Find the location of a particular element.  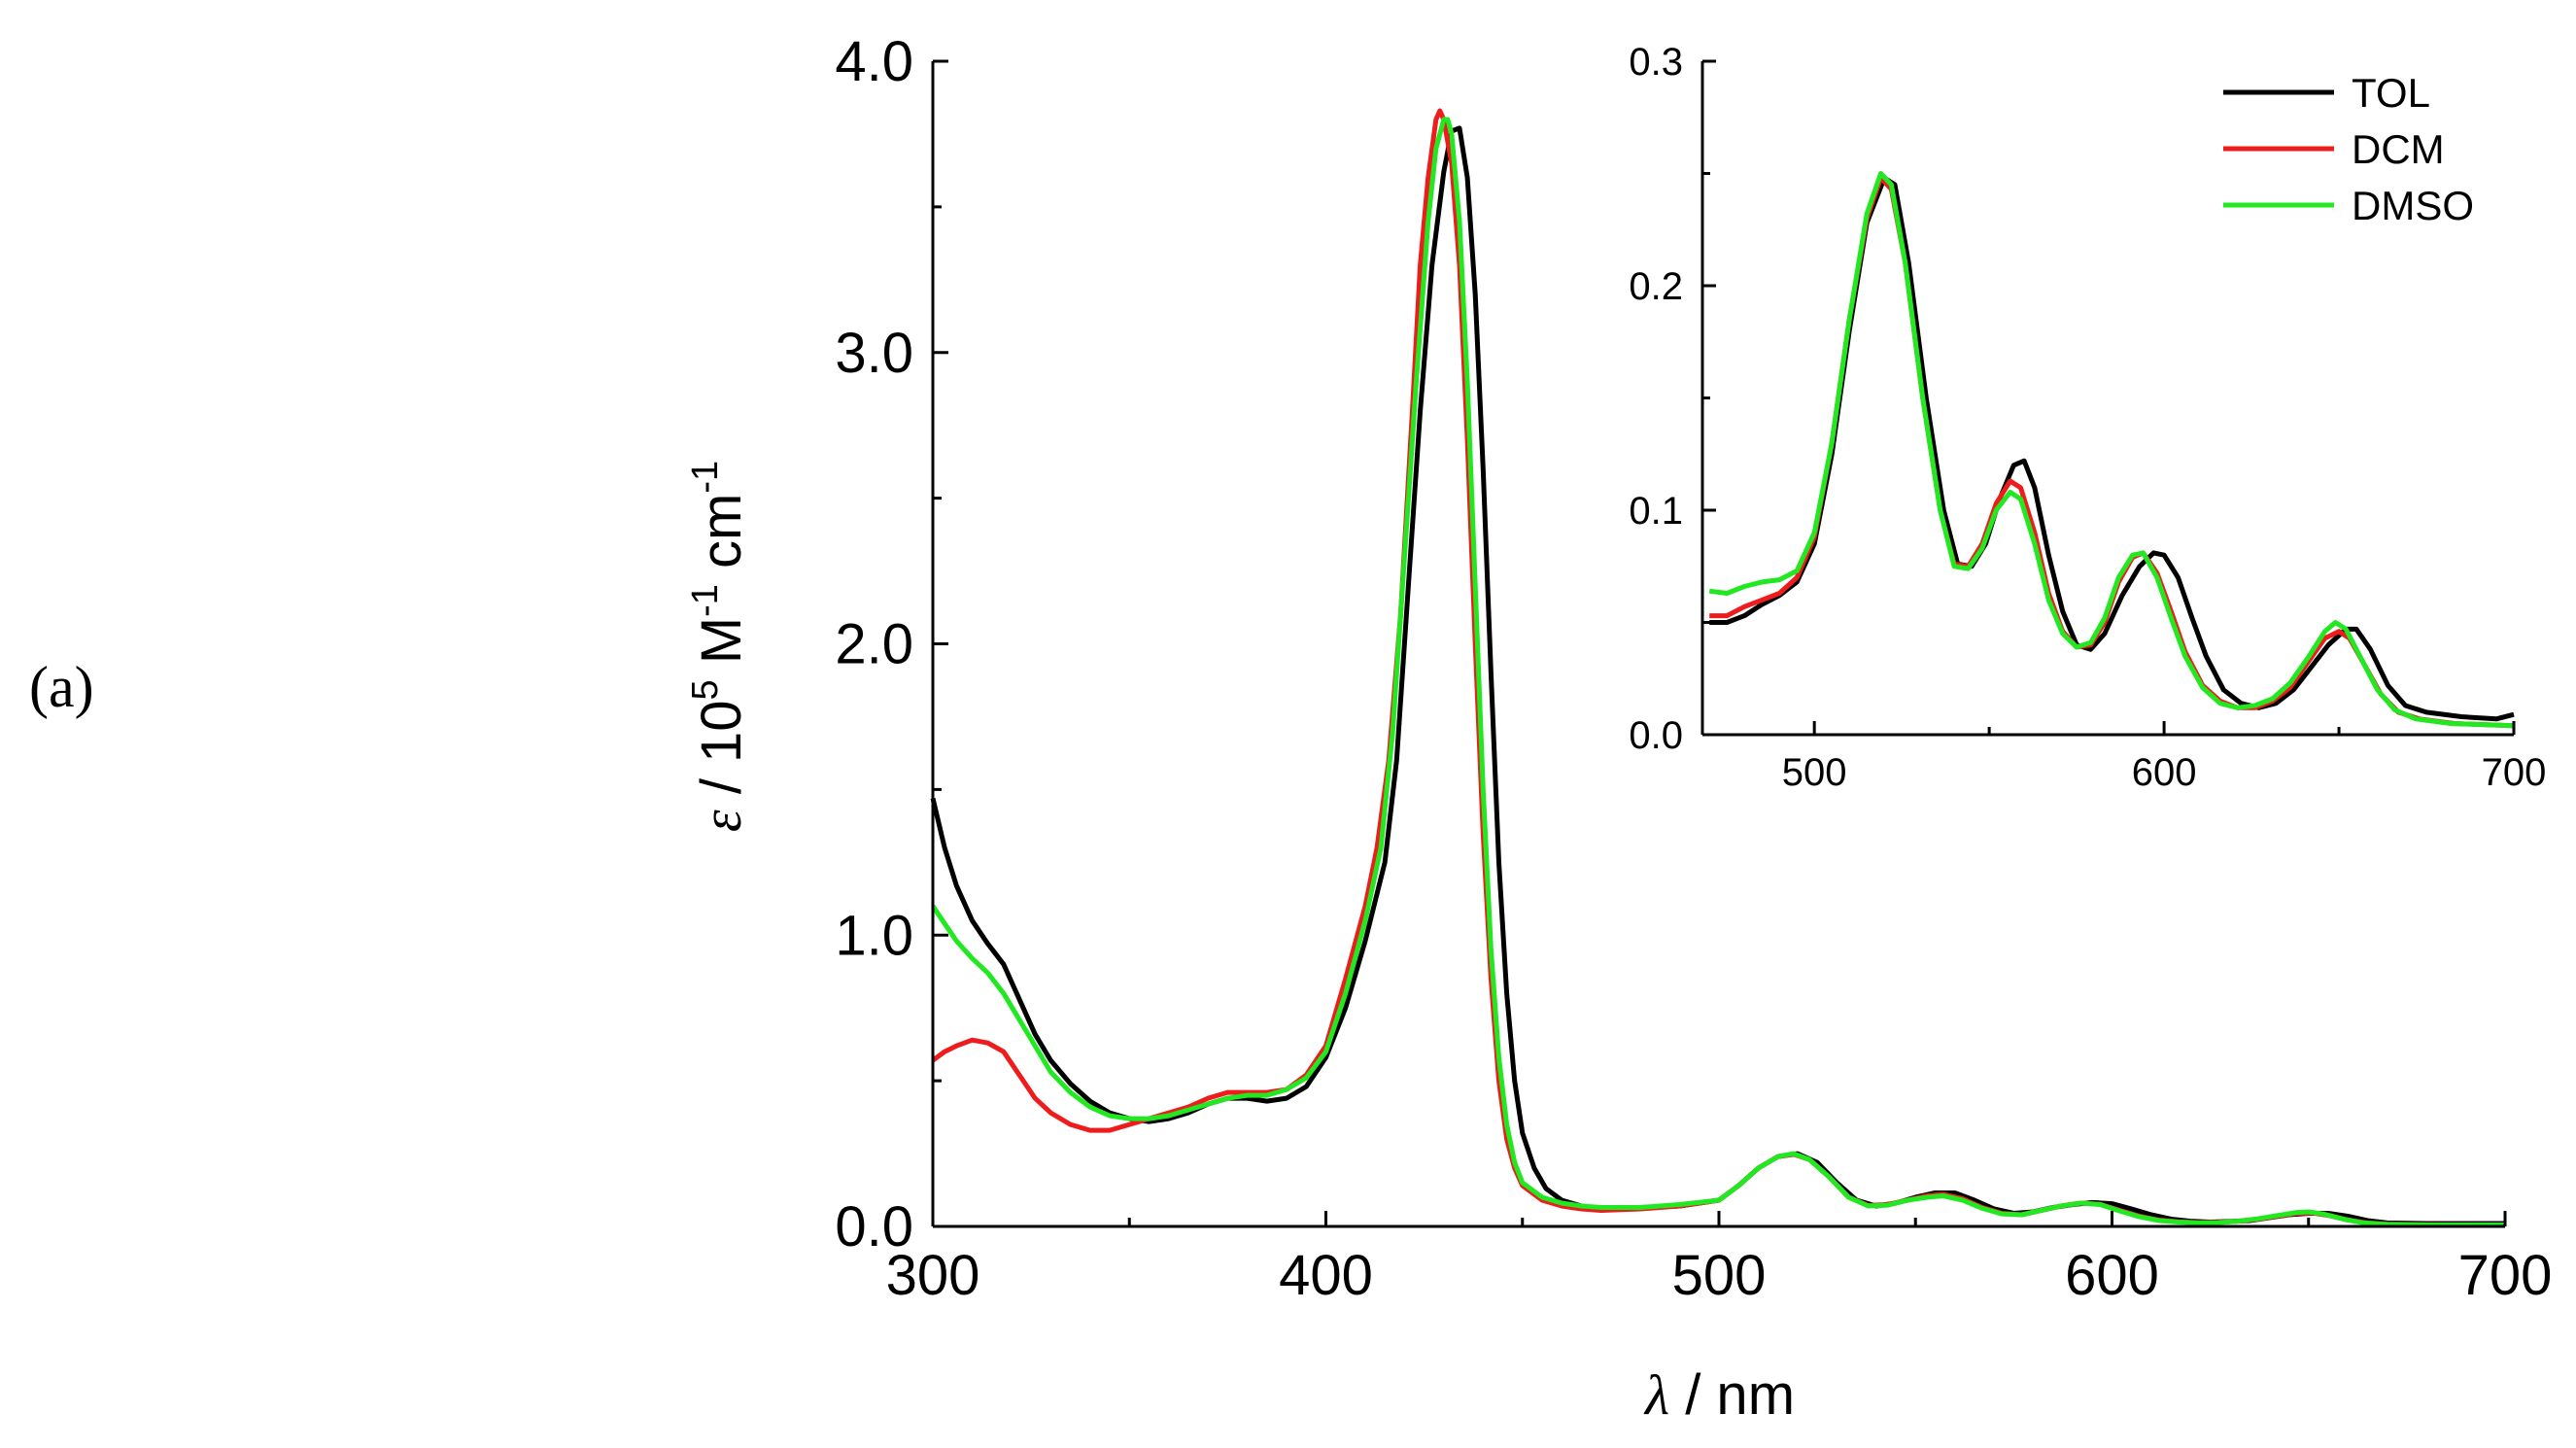

inset-x-tick-label: 700 is located at coordinates (2514, 772).